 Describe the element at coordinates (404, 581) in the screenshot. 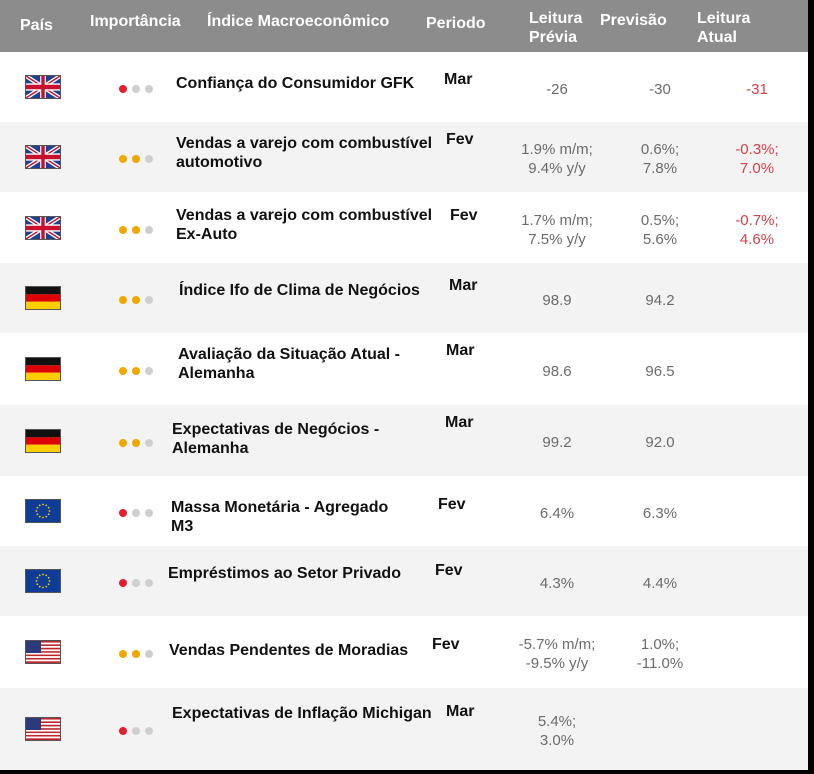

I see `table-row: Empréstimos ao Setor Privado Fev 4.3% 4.4%` at that location.